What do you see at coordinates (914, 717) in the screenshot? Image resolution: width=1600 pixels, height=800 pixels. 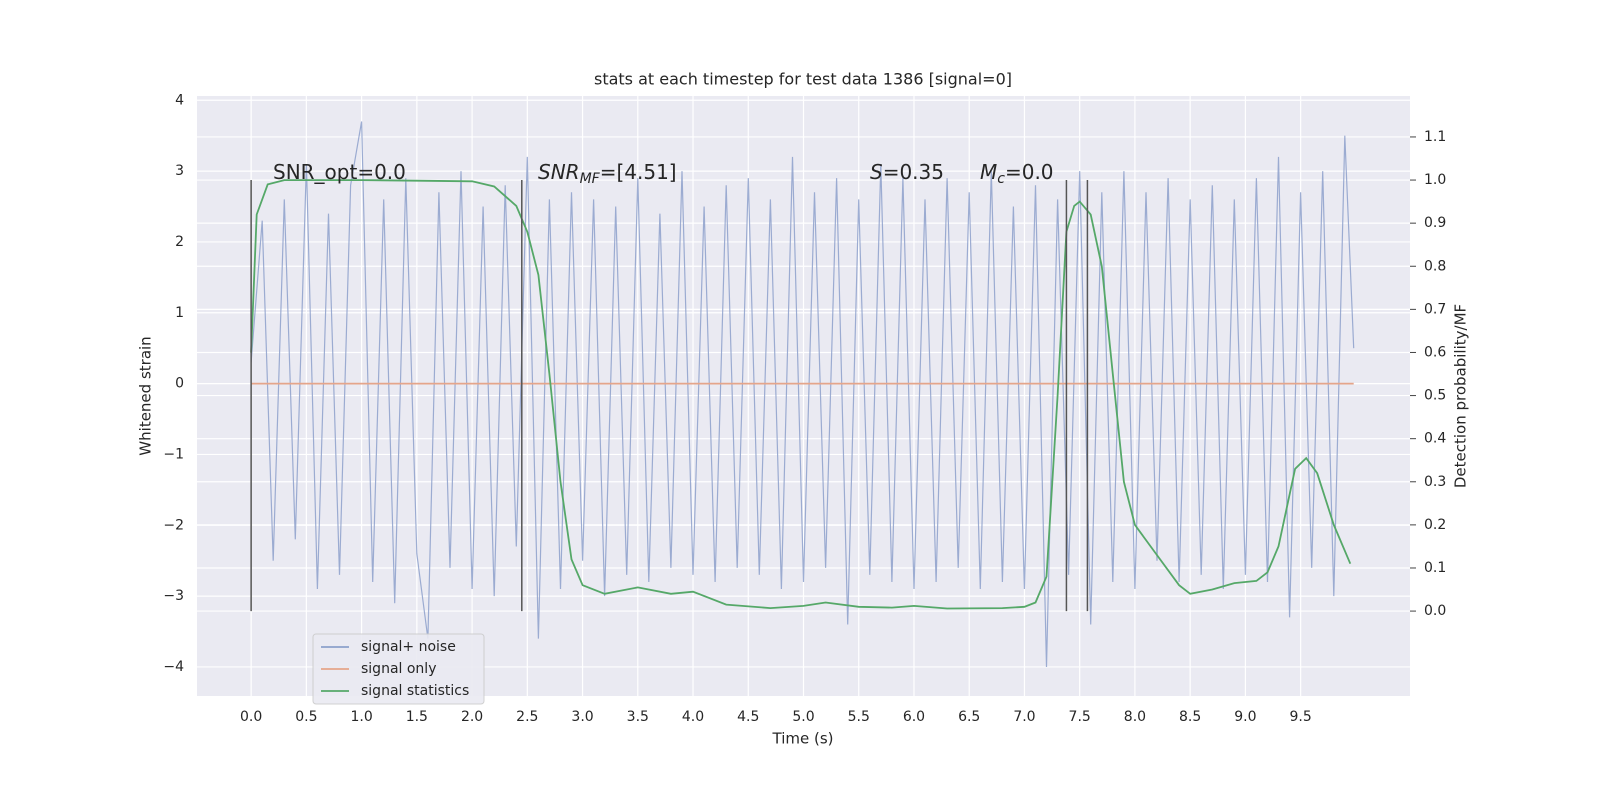 I see `x-tick-label: 6.0` at bounding box center [914, 717].